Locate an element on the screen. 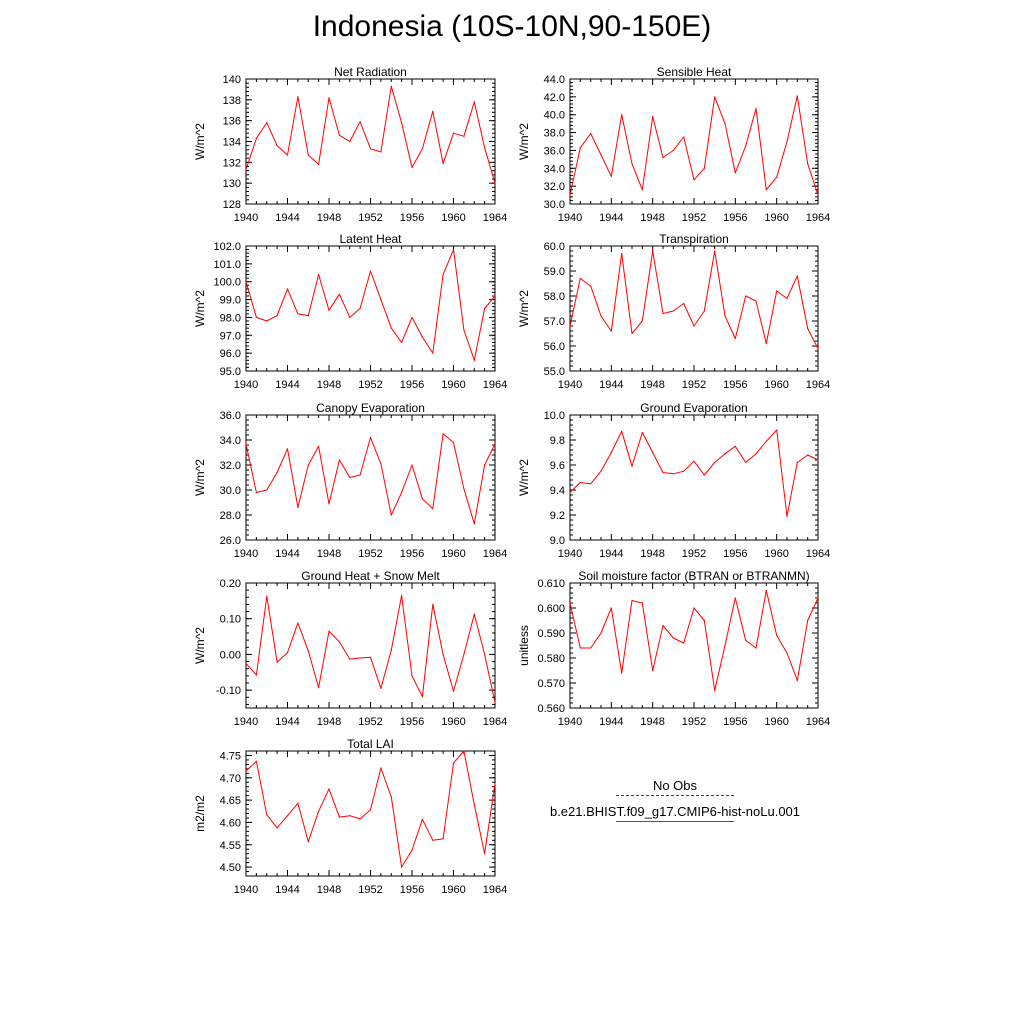  y-tick-label: 28.0 is located at coordinates (230, 516).